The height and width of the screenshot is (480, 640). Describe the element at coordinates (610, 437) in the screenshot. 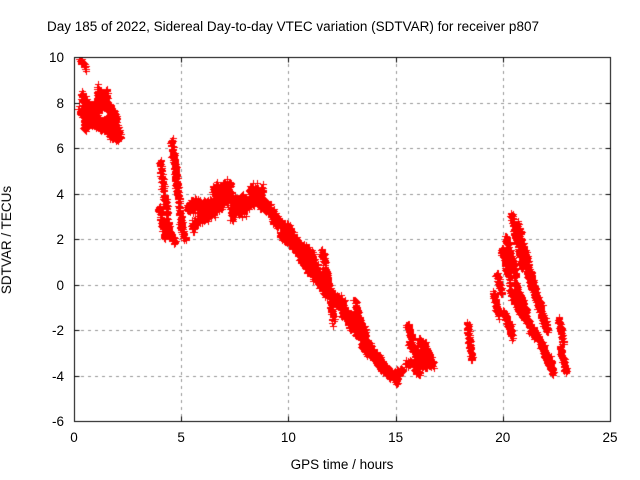

I see `x-tick-label: 25` at that location.